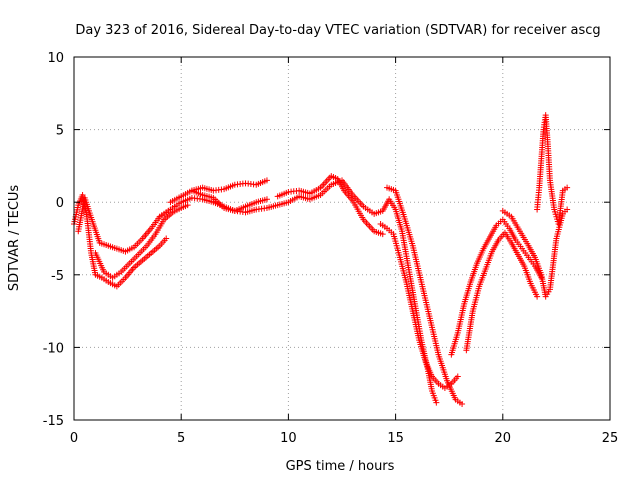 The image size is (640, 480). What do you see at coordinates (53, 421) in the screenshot?
I see `y-tick-label: -15` at bounding box center [53, 421].